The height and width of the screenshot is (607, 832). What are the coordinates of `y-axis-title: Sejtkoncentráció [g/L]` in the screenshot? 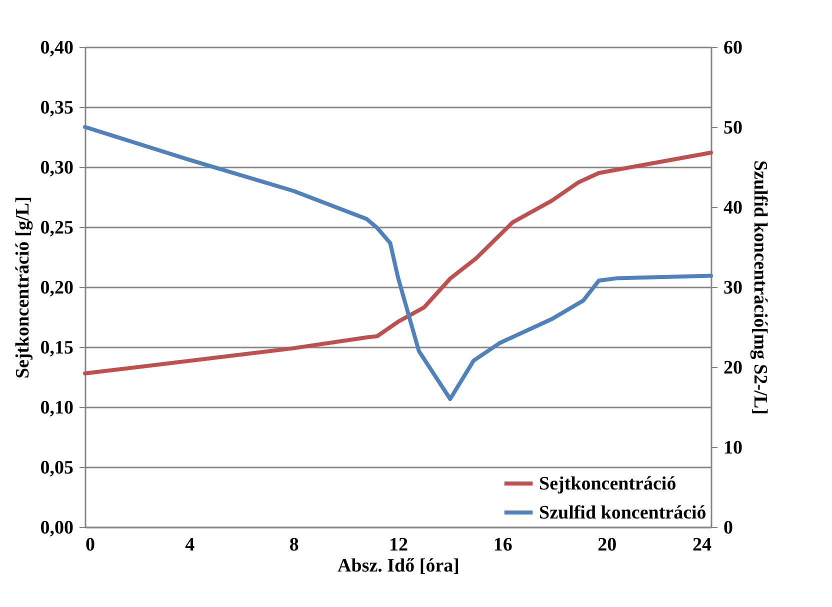 It's located at (23, 287).